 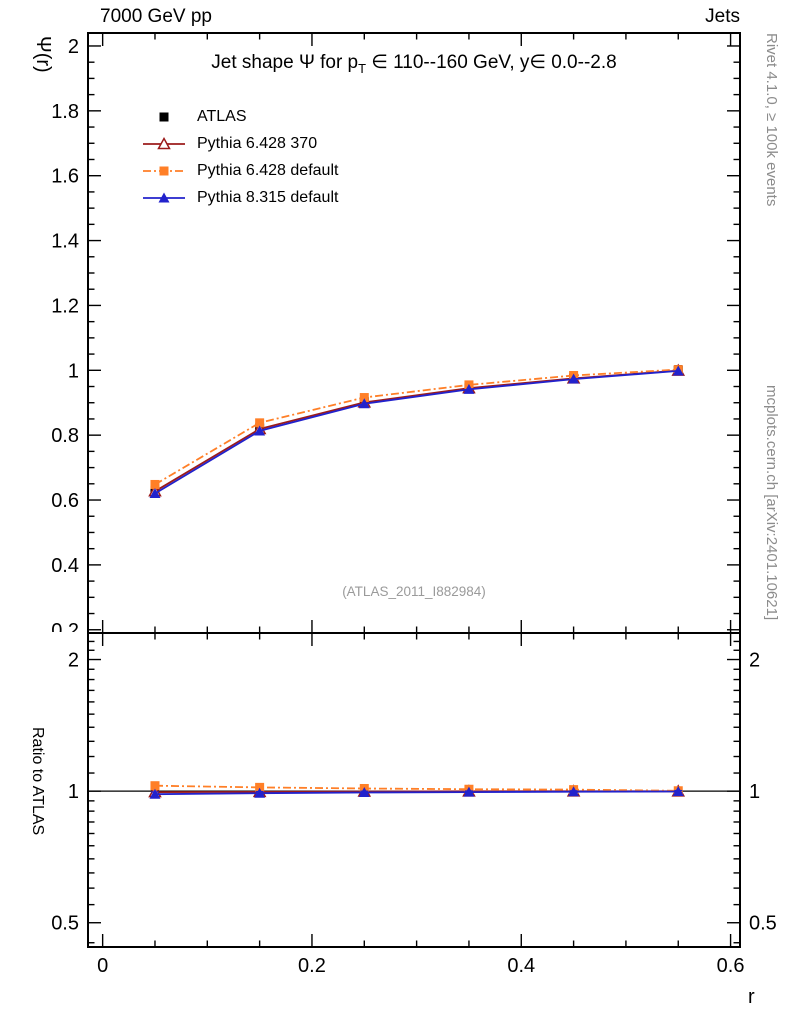 I want to click on mcplots-reference-note: mcplots.cern.ch [arXiv:2401.10621], so click(x=771, y=503).